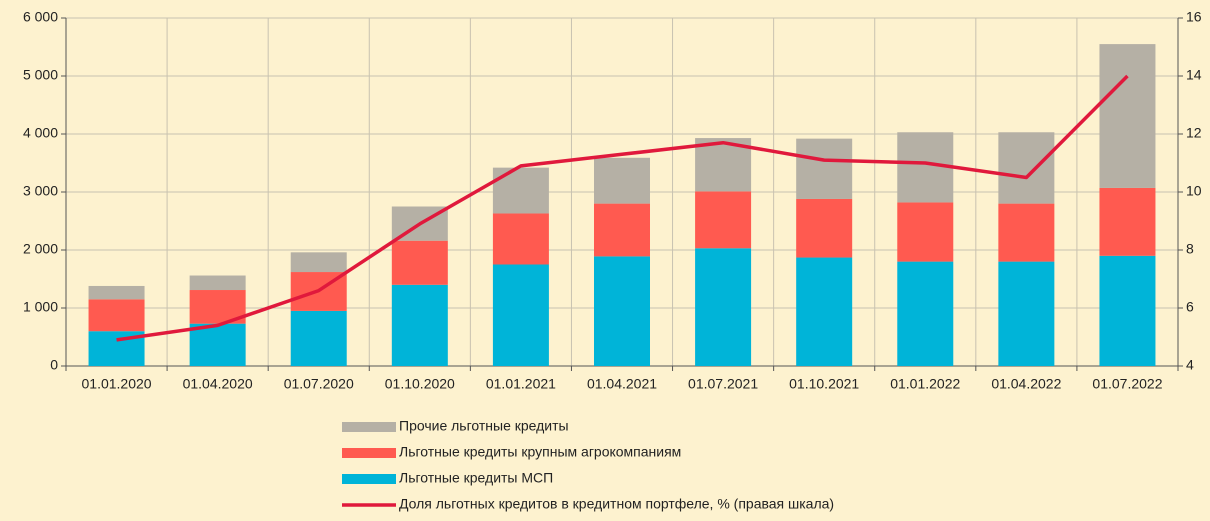 Image resolution: width=1210 pixels, height=521 pixels. Describe the element at coordinates (1190, 249) in the screenshot. I see `y2-tick-label: 8` at that location.